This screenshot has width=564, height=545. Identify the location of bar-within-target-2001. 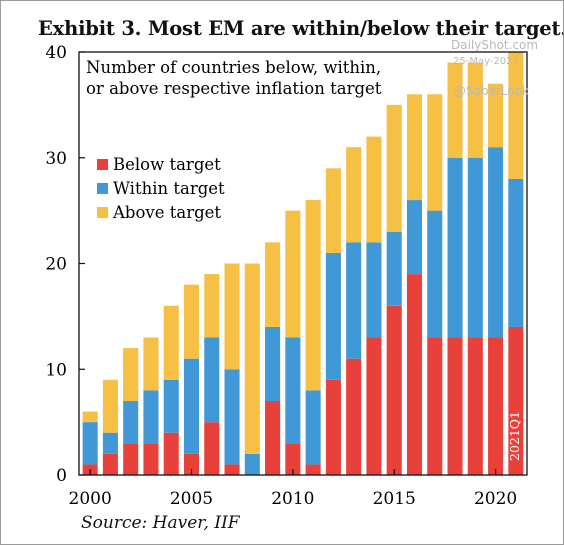
(110, 443).